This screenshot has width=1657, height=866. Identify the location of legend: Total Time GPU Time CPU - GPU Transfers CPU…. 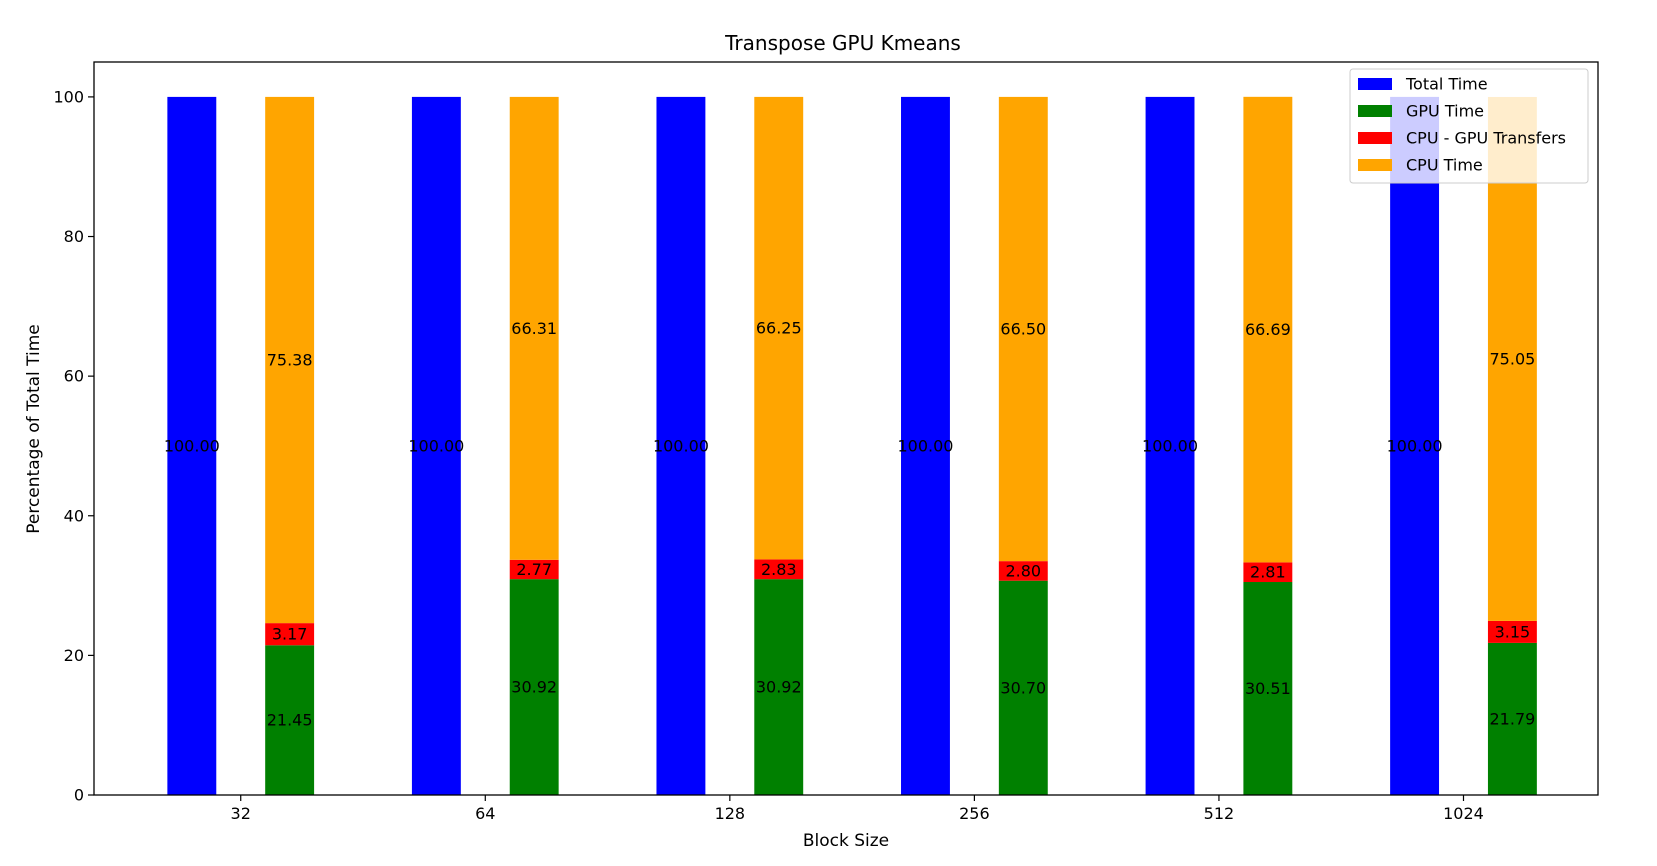
(1469, 126).